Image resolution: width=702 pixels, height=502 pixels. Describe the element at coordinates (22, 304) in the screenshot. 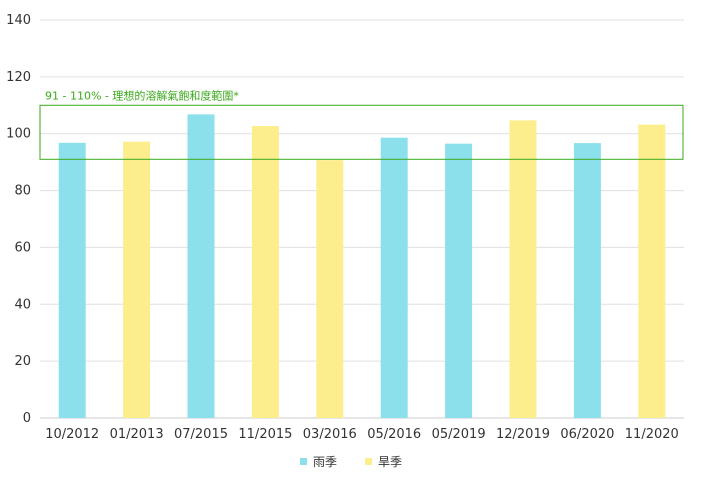

I see `y-tick-label: 40` at that location.